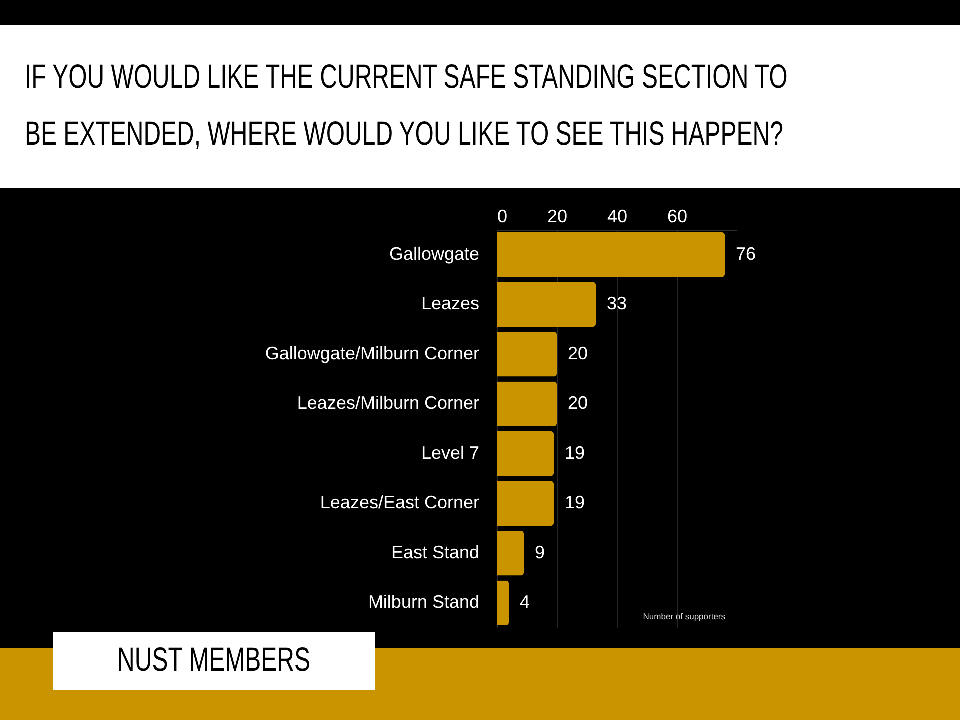 The height and width of the screenshot is (720, 960). What do you see at coordinates (407, 106) in the screenshot?
I see `chart-title: IF YOU WOULD LIKE THE CURRENT SAFE STANDING SECTION TO BE EXTENDED, WHERE WOULD YOU LIKE TO SEE THIS HAPPEN?` at bounding box center [407, 106].